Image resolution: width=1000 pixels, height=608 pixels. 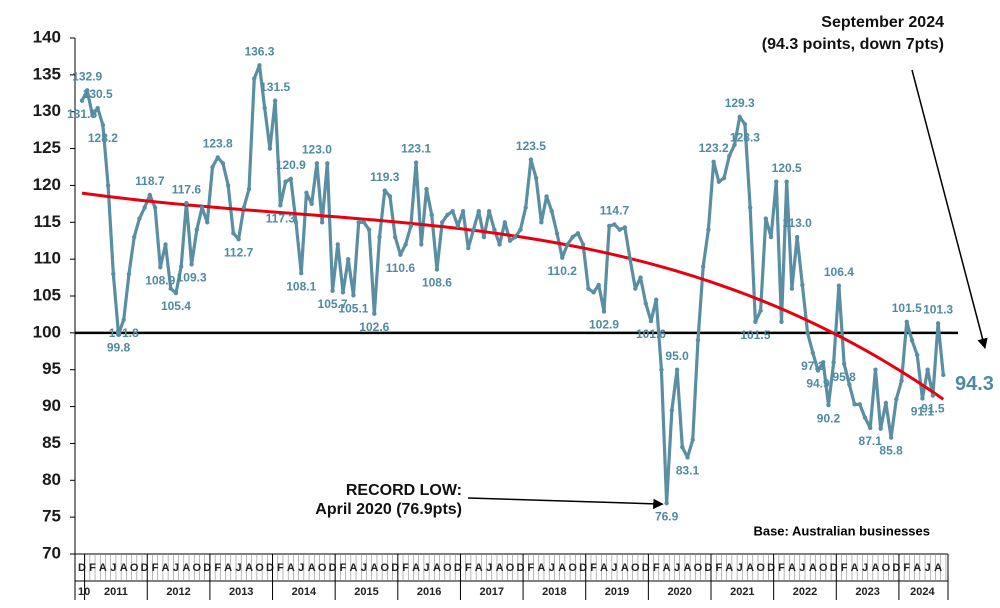 What do you see at coordinates (385, 177) in the screenshot?
I see `data-label: 119.3` at bounding box center [385, 177].